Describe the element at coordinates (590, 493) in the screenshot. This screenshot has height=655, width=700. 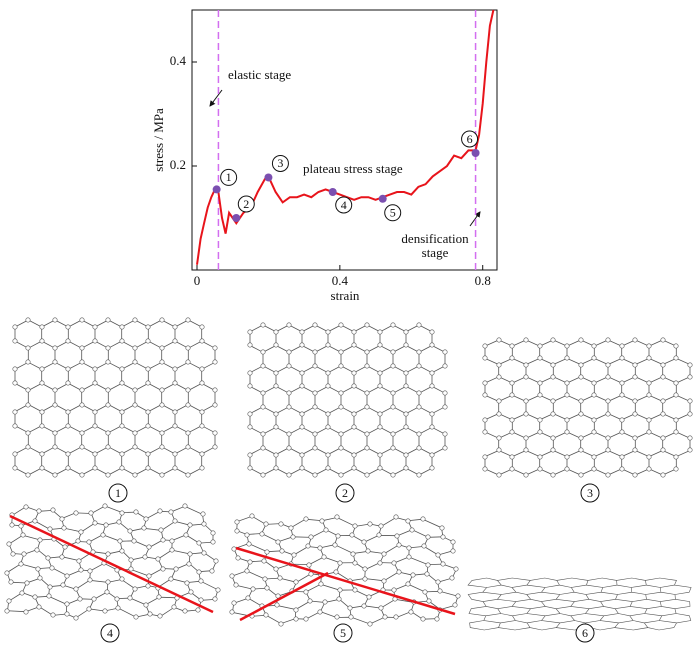
I see `panel-label: 3` at that location.